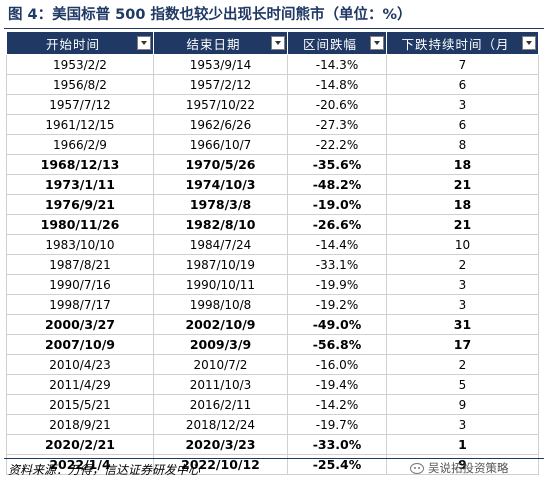  What do you see at coordinates (210, 15) in the screenshot?
I see `figure-title: 图 4：美国标普 500 指数也较少出现长时间熊市（单位：%）` at bounding box center [210, 15].